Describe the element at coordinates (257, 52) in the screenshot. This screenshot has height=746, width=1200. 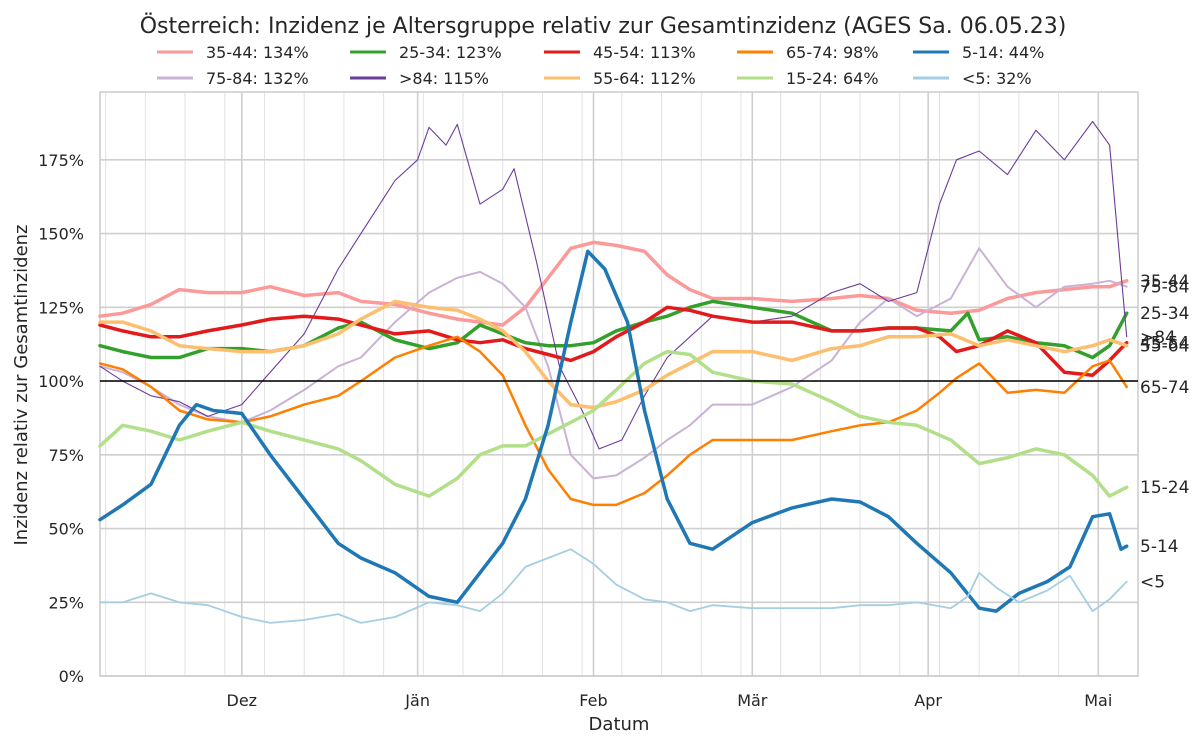
I see `legend-entry: 35-44: 134%` at that location.